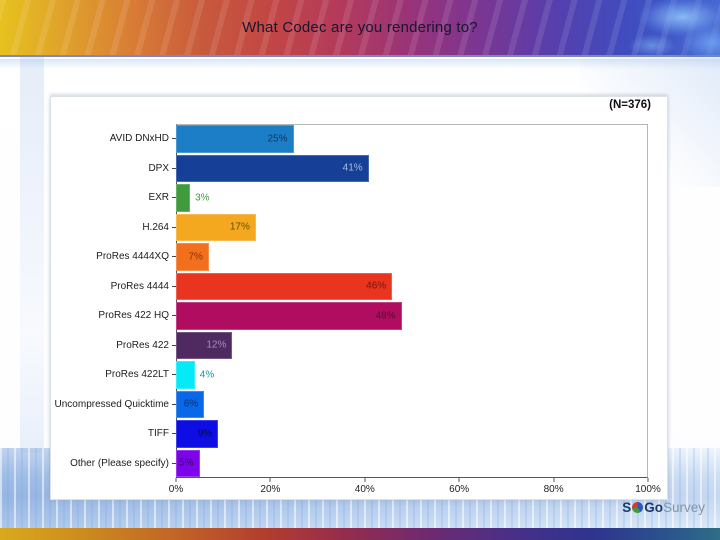  Describe the element at coordinates (364, 489) in the screenshot. I see `x-tick-label: 40%` at that location.